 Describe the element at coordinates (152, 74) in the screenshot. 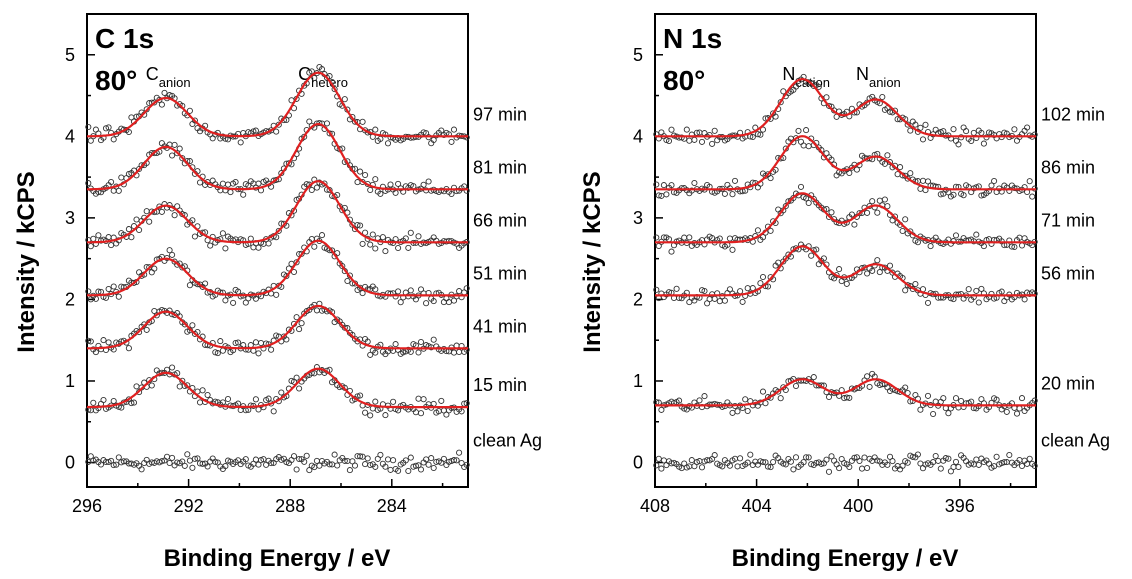

I see `peak-label-main: C` at that location.